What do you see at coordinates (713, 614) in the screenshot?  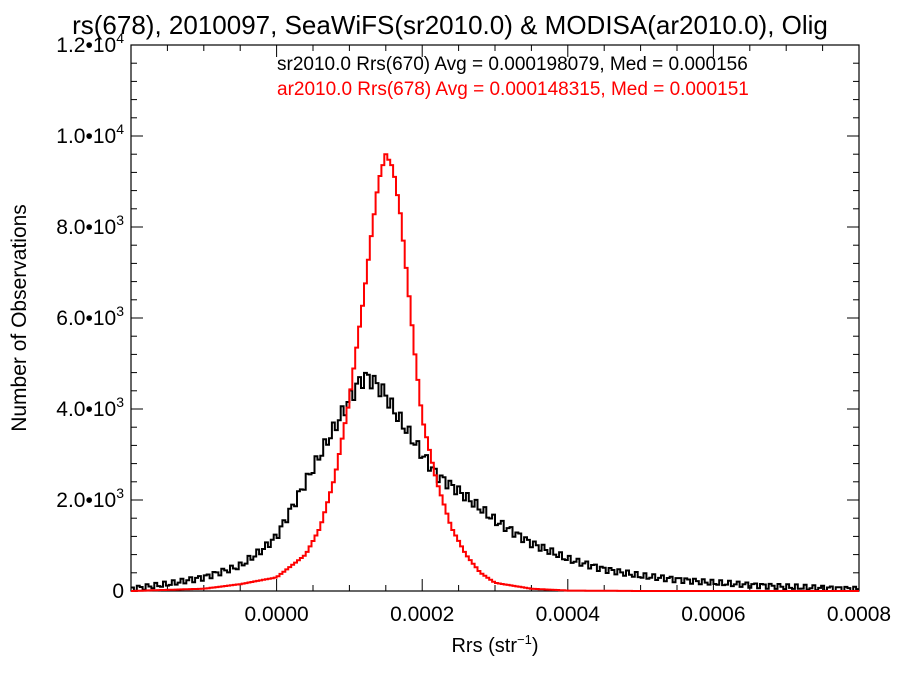 I see `x-tick-label: 0.0006` at bounding box center [713, 614].